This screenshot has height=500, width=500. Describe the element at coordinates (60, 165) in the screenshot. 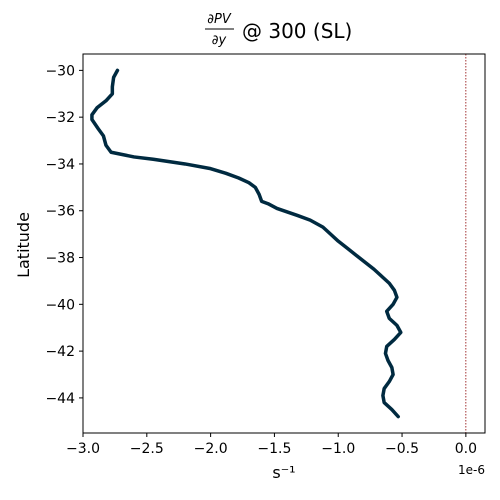

I see `y-tick-label: −34` at that location.